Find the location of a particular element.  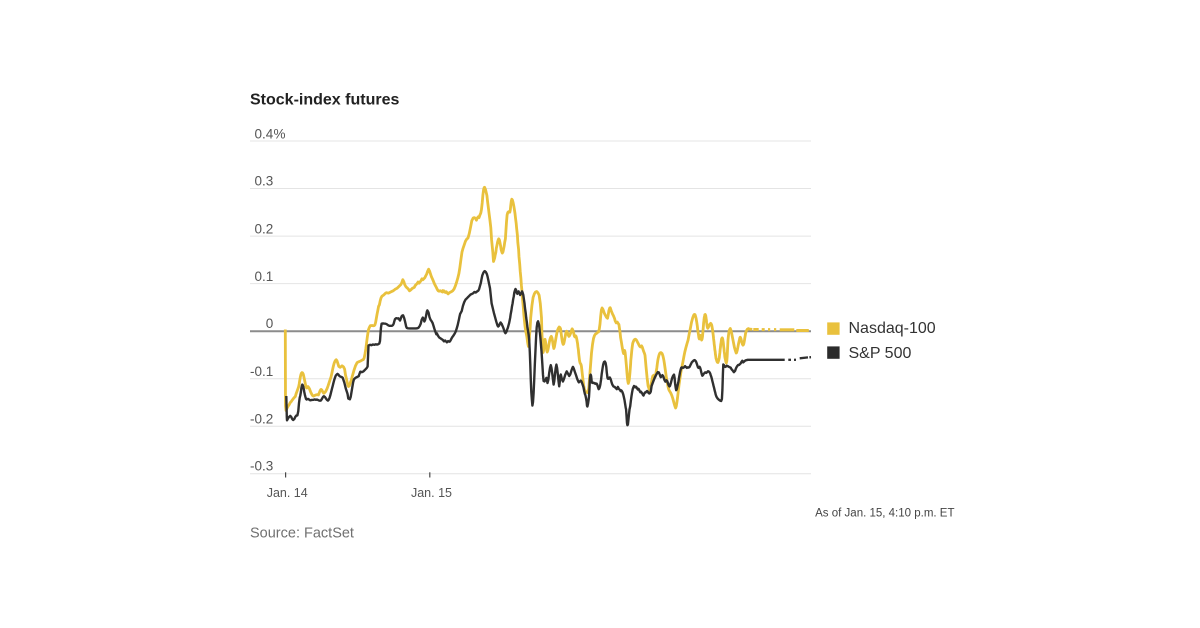

svg-text: -0.2 is located at coordinates (261, 419).